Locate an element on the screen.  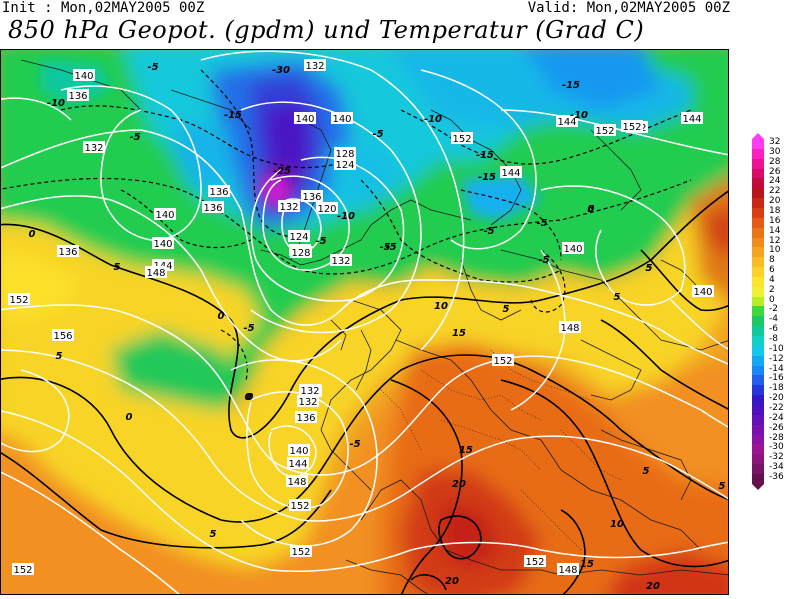
svg-text: 140 is located at coordinates (164, 215).